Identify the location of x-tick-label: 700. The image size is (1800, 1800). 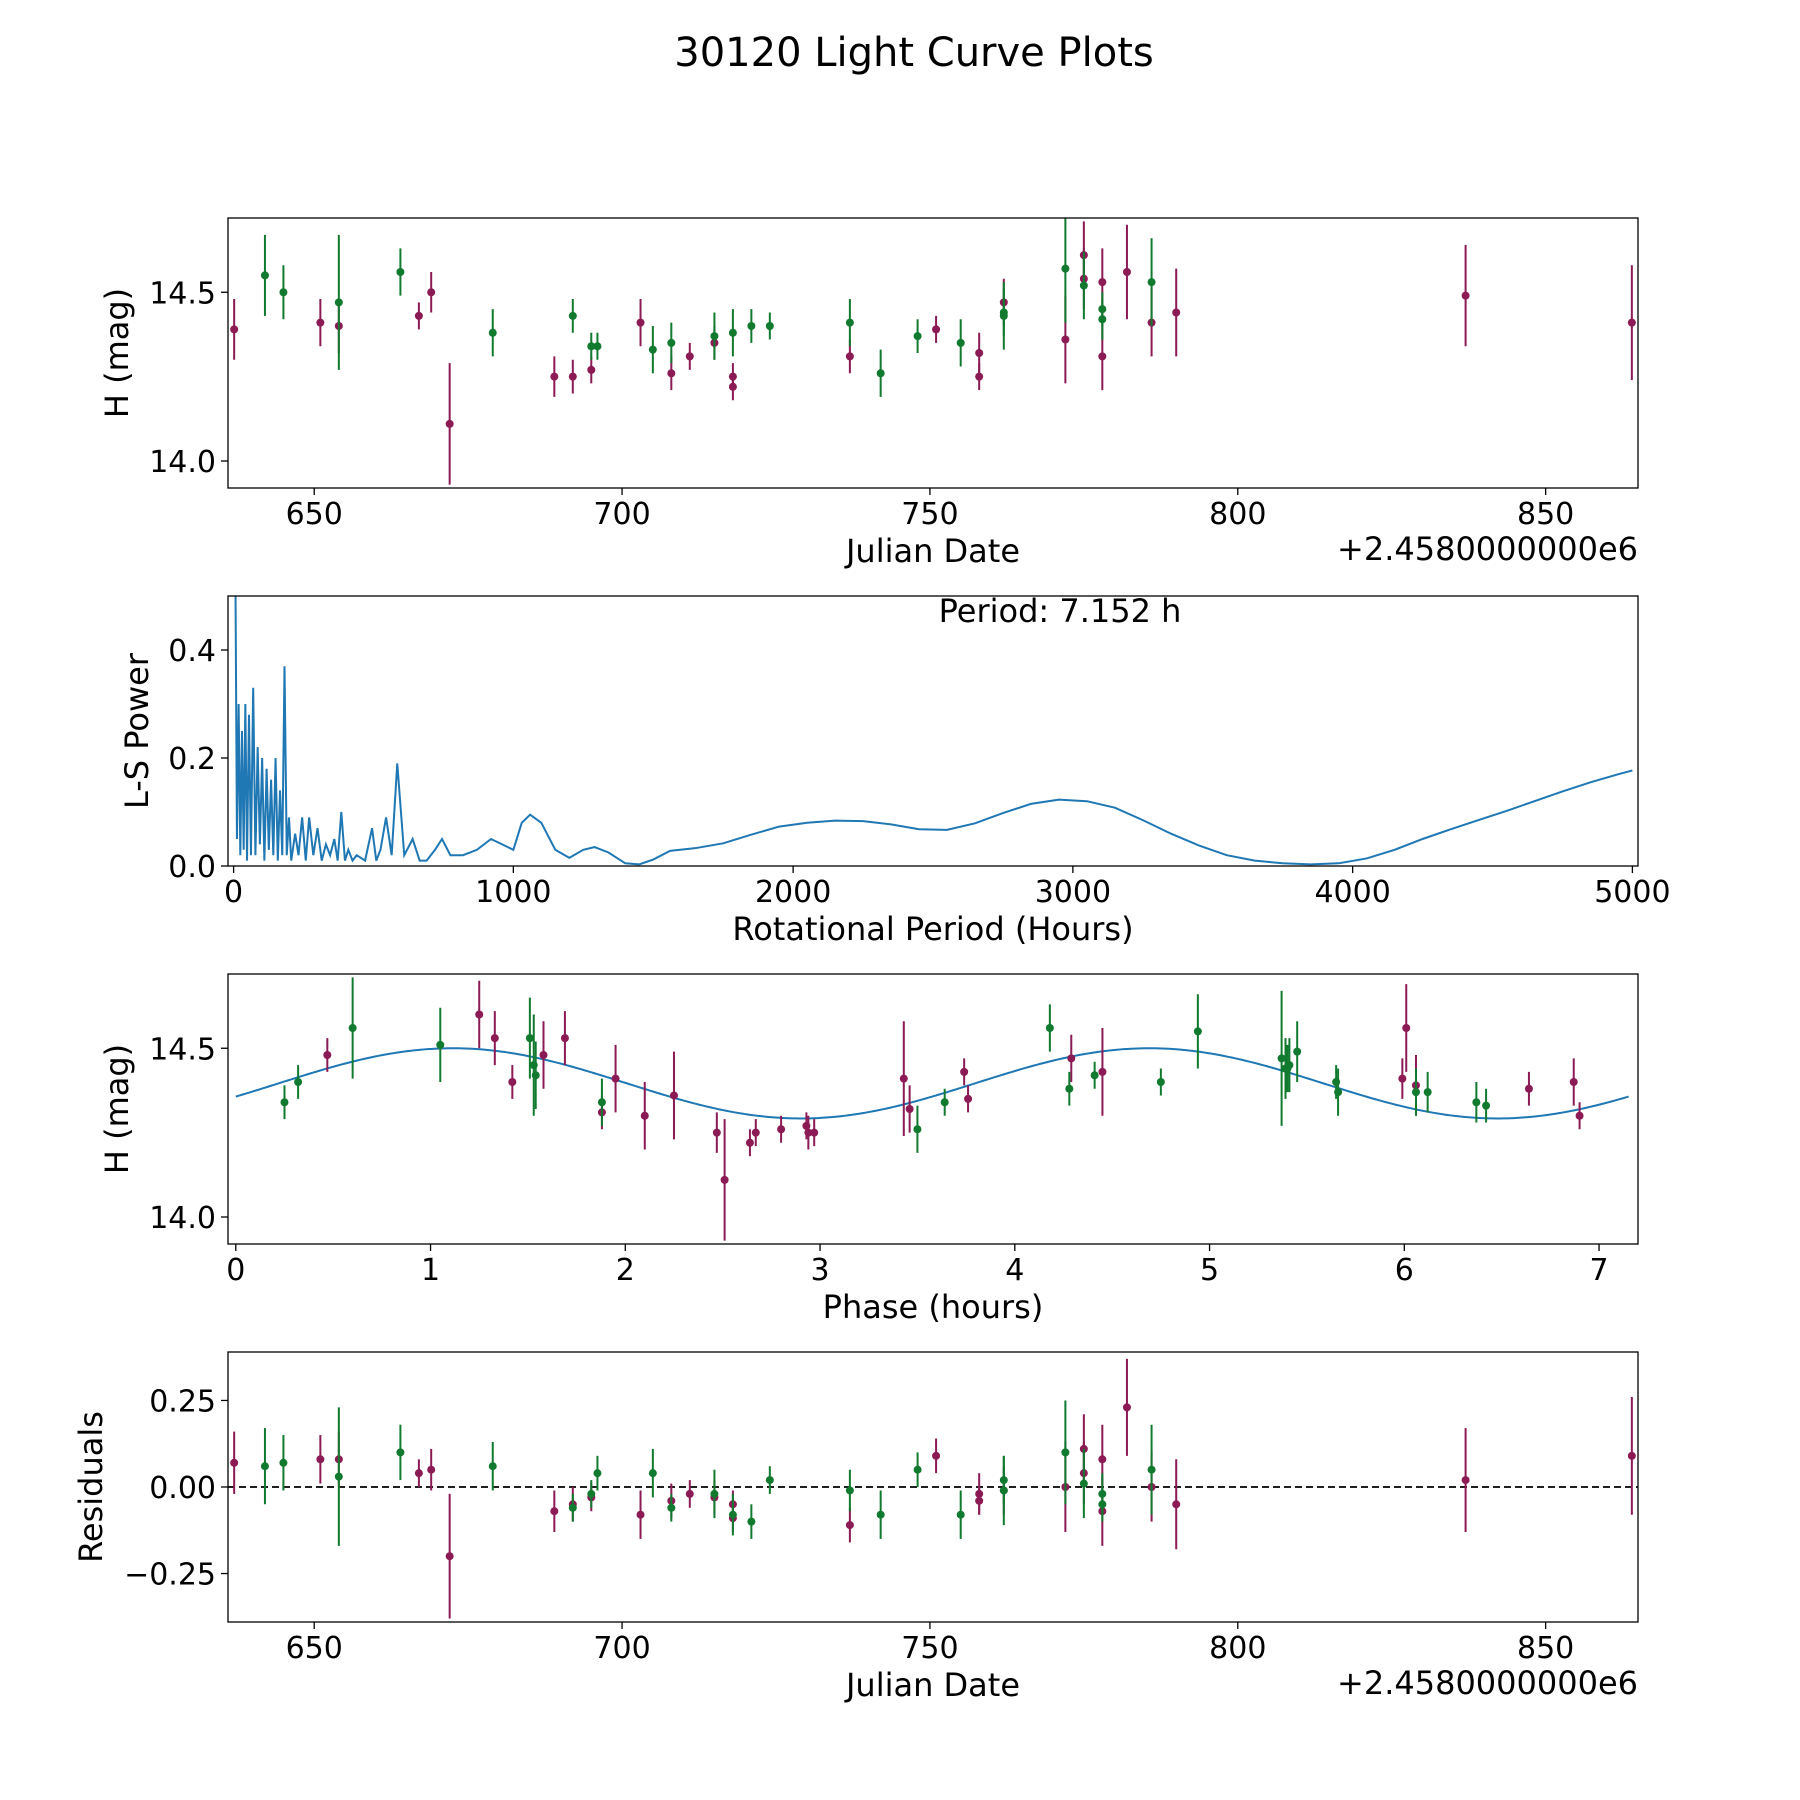
(621, 1648).